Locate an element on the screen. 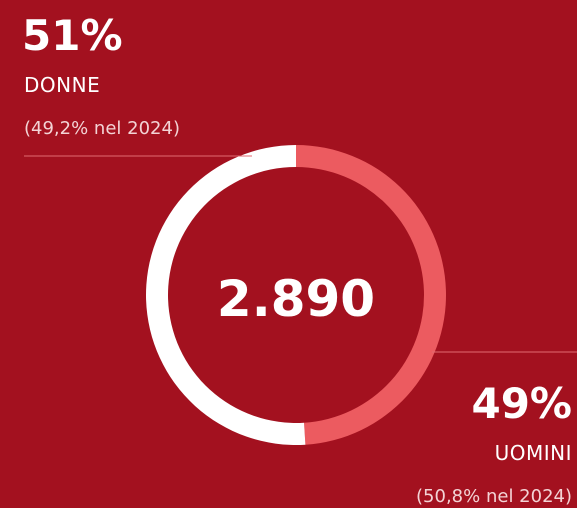 Image resolution: width=577 pixels, height=508 pixels. note: (50,8% nel 2024) is located at coordinates (494, 496).